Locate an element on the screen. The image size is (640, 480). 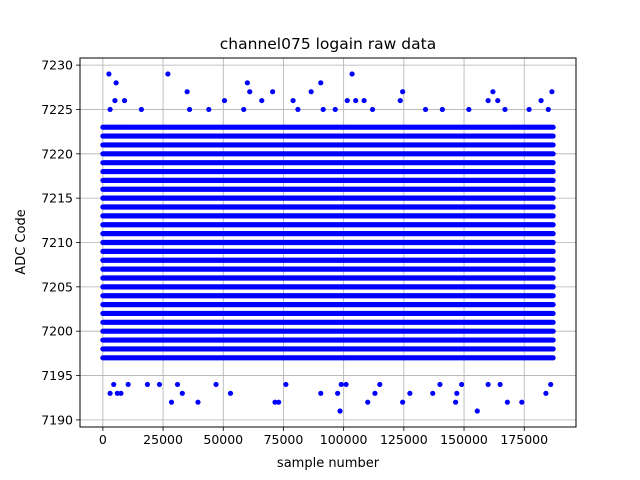
x-tick-label: 25000 is located at coordinates (163, 439).